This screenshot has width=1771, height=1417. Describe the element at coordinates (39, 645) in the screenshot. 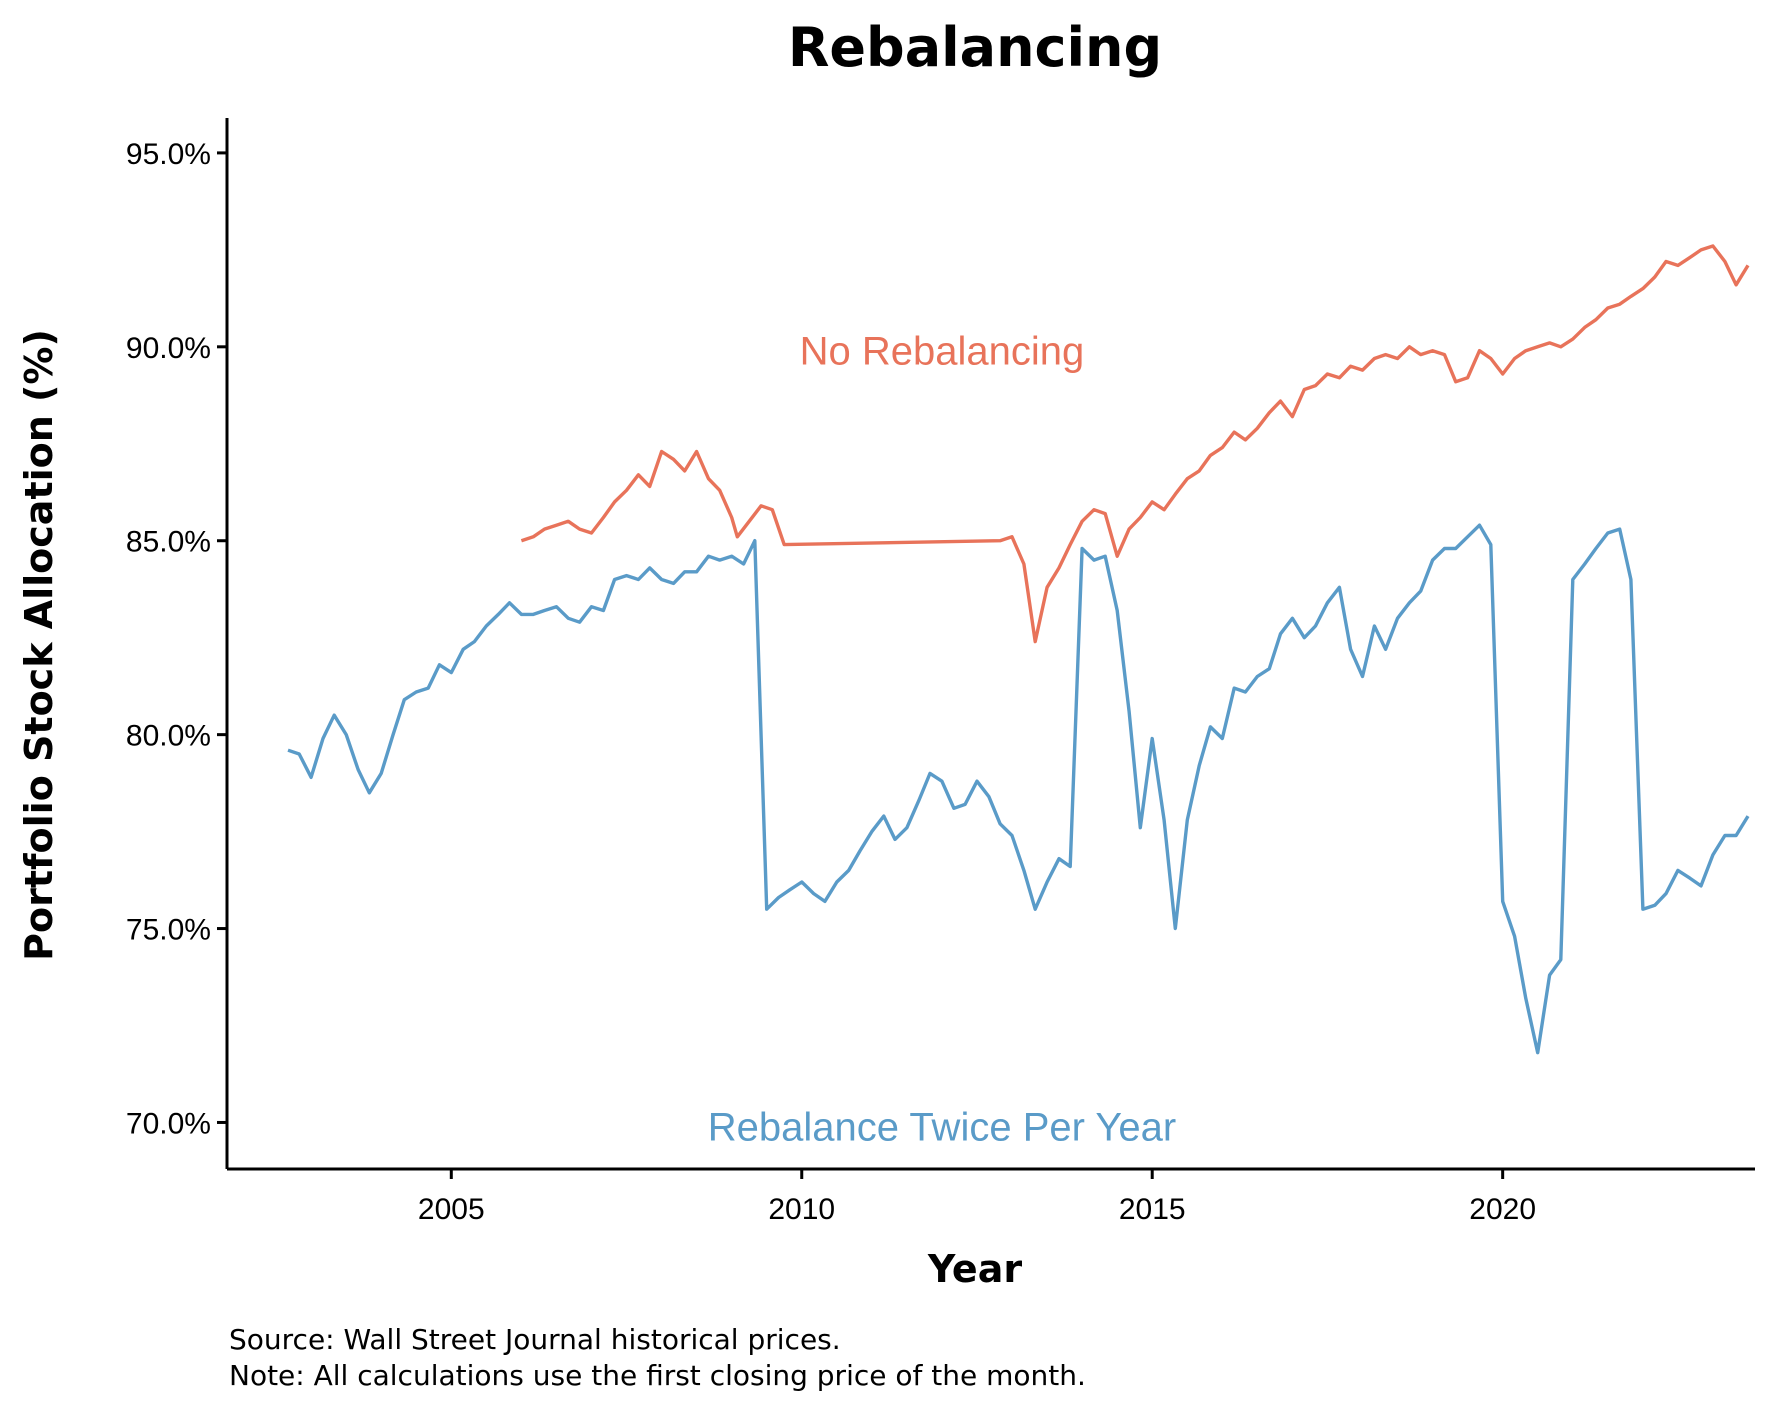

I see `y-axis-title: Portfolio Stock Allocation (%)` at that location.